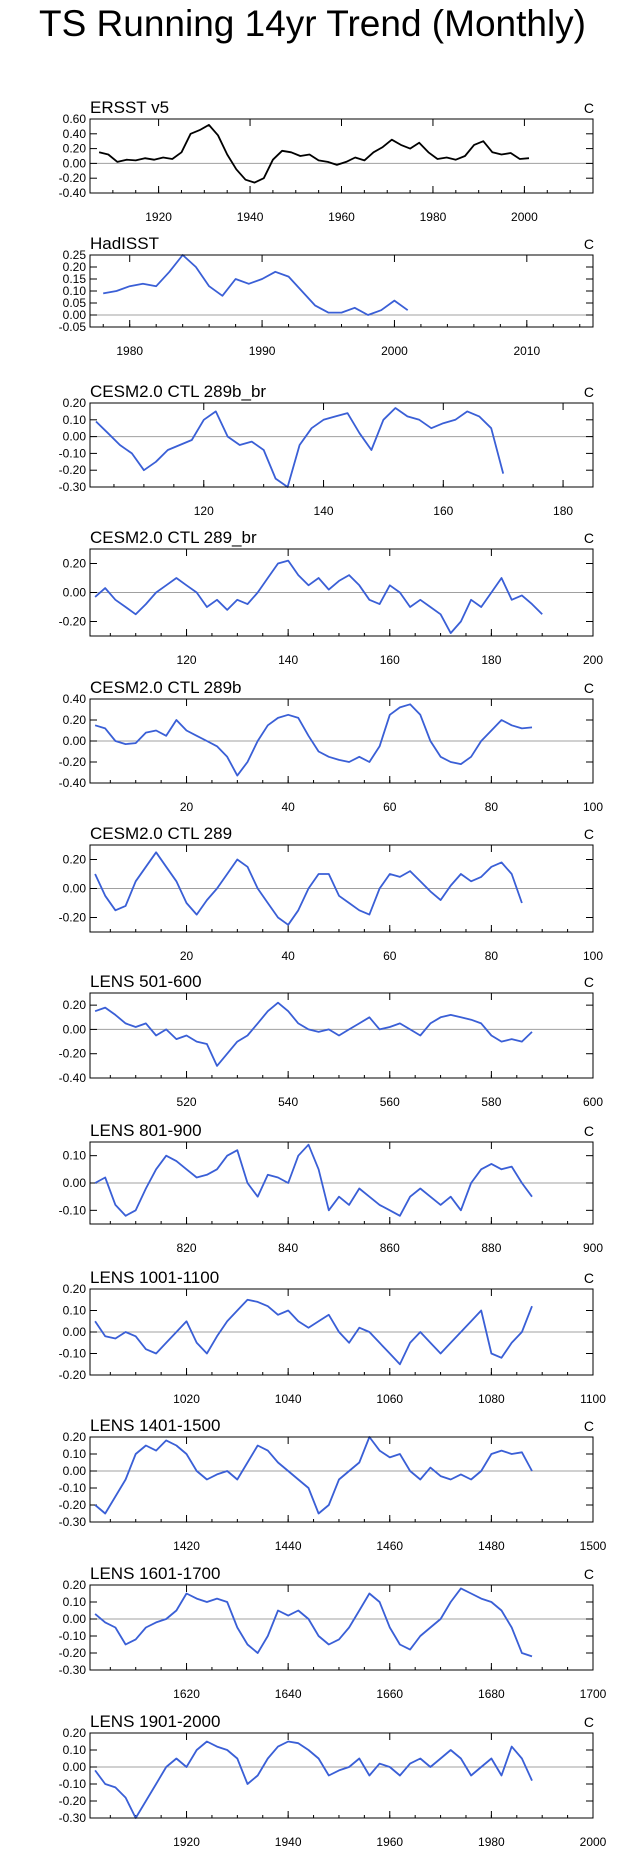 This screenshot has width=625, height=1854. I want to click on x-tick-label: 1960, so click(341, 217).